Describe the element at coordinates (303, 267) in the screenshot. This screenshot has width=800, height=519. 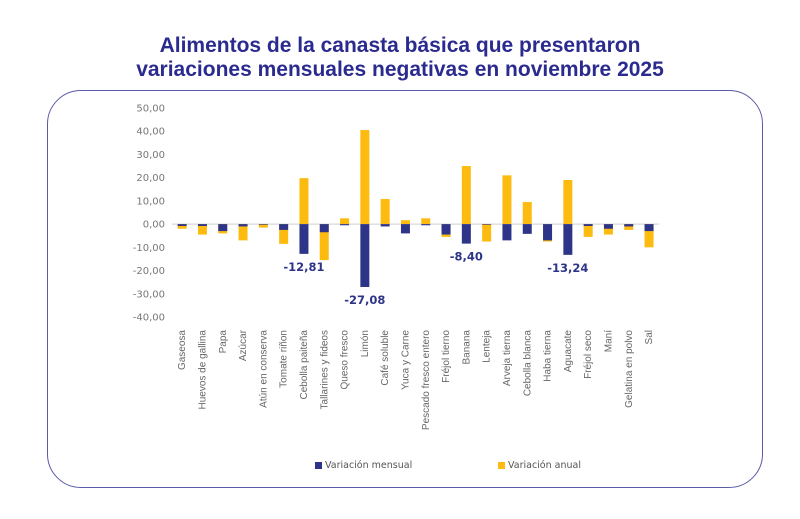
I see `data-label: -12,81` at that location.